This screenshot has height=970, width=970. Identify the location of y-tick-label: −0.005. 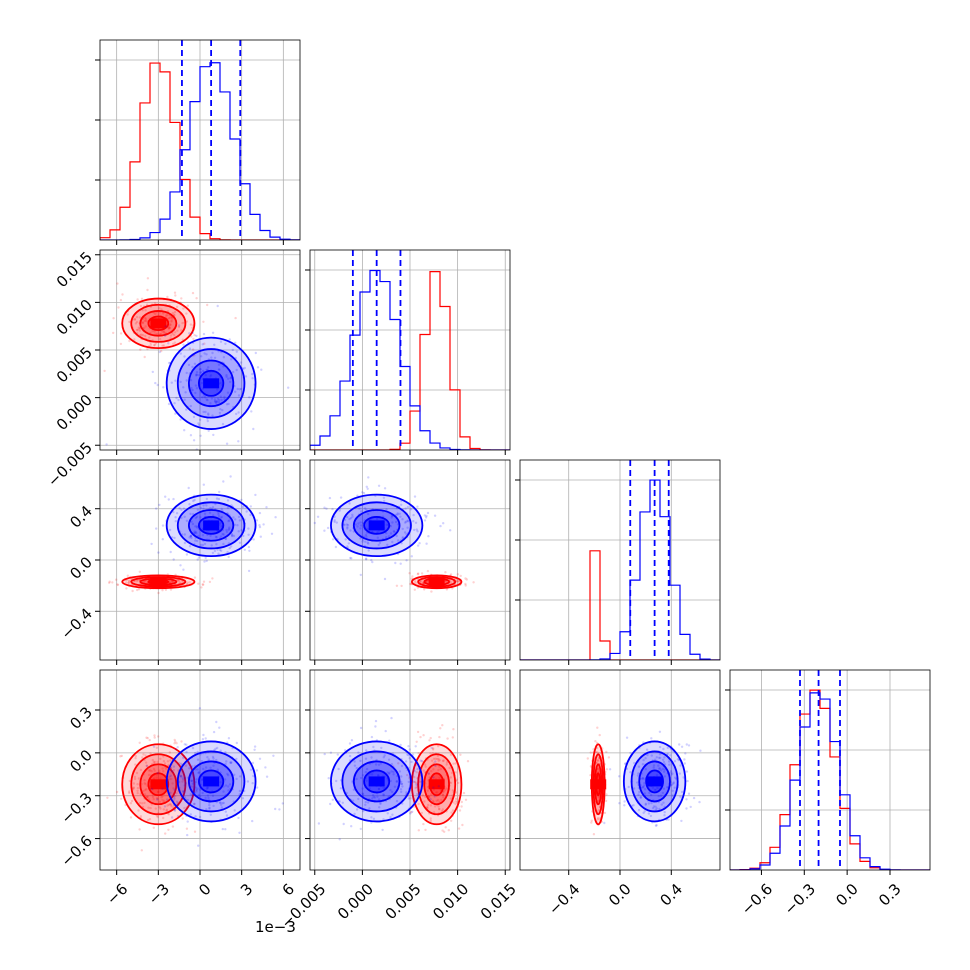
(70, 465).